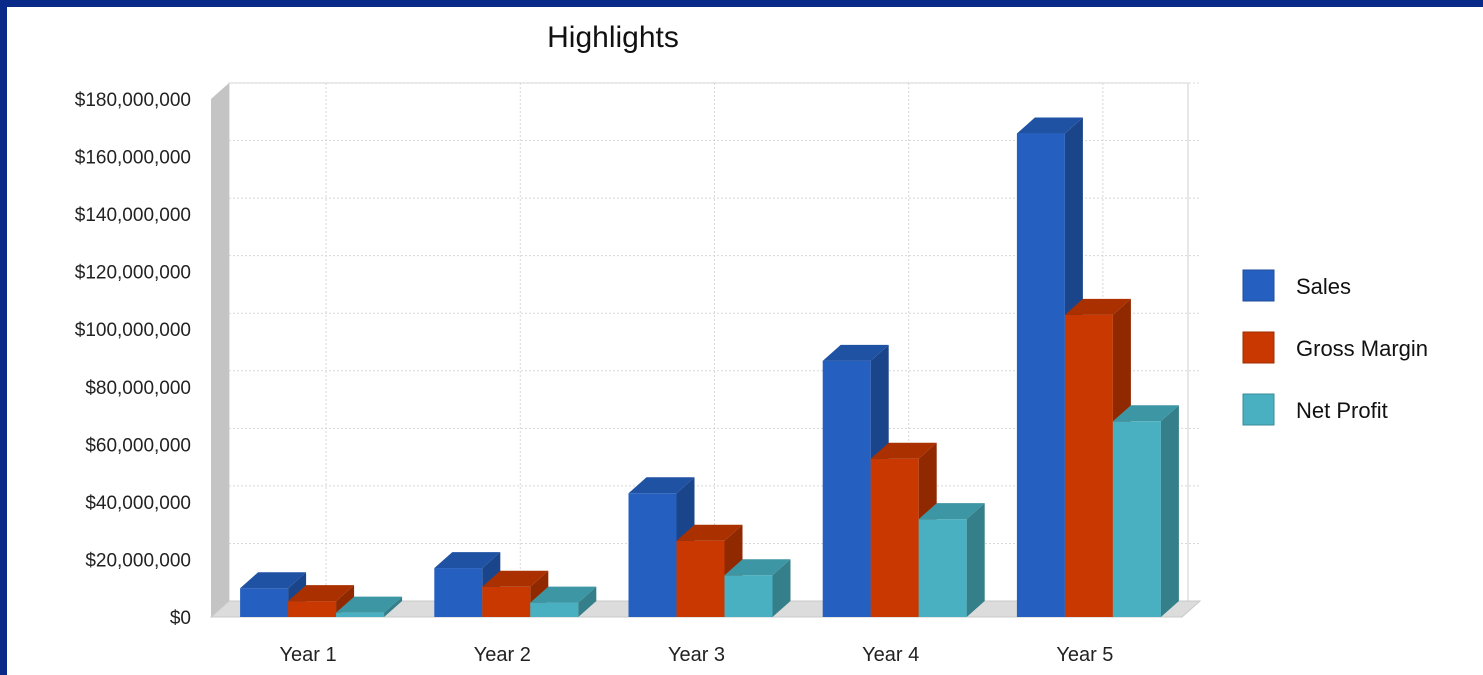 Image resolution: width=1483 pixels, height=675 pixels. Describe the element at coordinates (1323, 286) in the screenshot. I see `legend-label: Sales` at that location.